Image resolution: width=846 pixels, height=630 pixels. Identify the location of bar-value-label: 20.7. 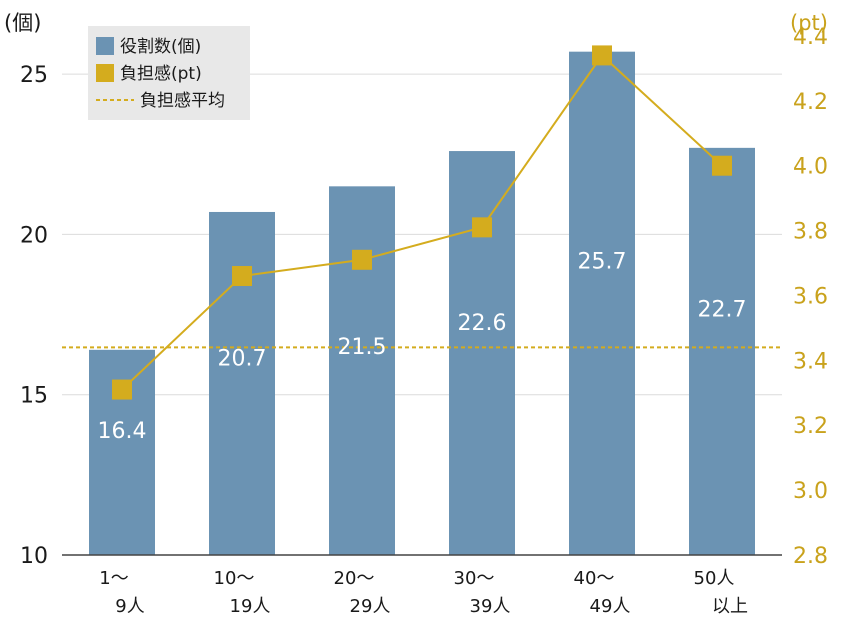
(242, 359).